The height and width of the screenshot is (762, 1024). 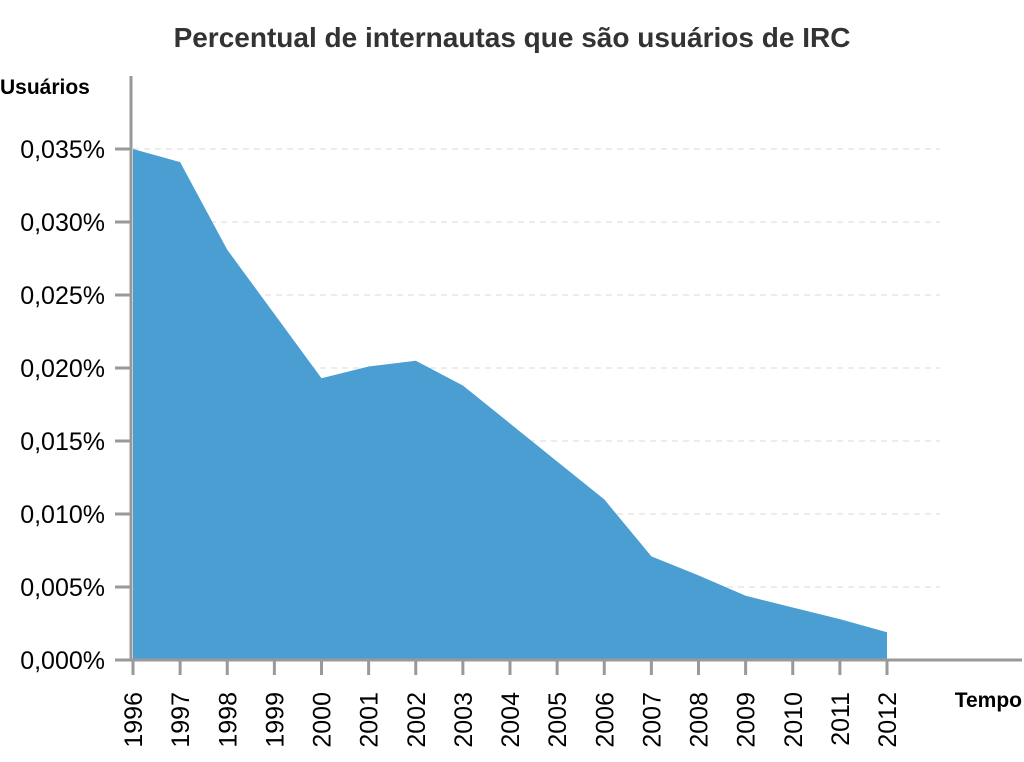 I want to click on y-tick-label: 0,030%, so click(x=62, y=223).